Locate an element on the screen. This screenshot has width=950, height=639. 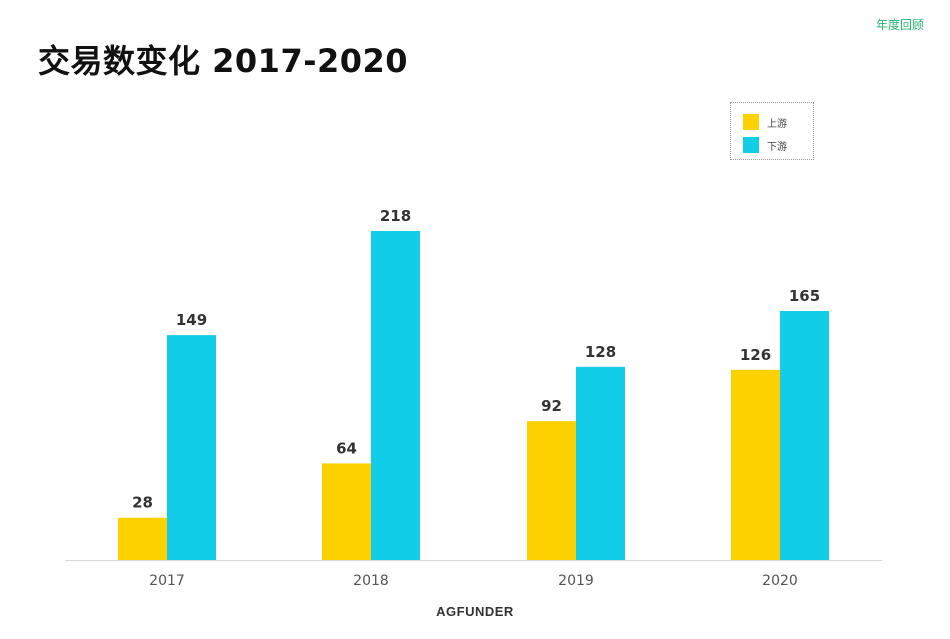
bar-downstream-2018 is located at coordinates (395, 395).